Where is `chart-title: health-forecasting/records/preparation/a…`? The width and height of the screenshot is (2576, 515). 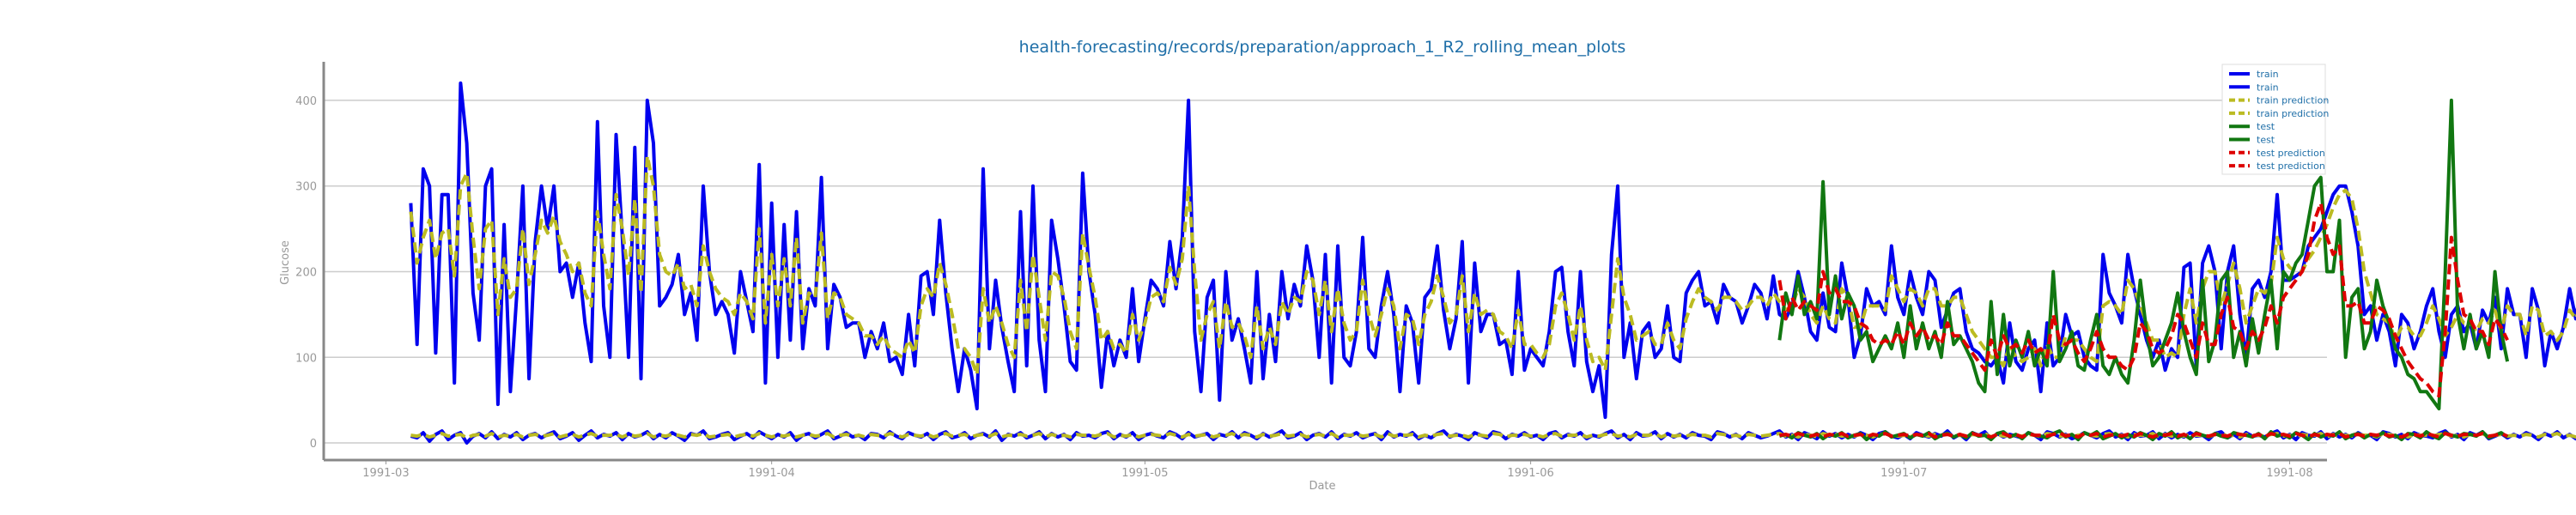
chart-title: health-forecasting/records/preparation/a… is located at coordinates (1323, 47).